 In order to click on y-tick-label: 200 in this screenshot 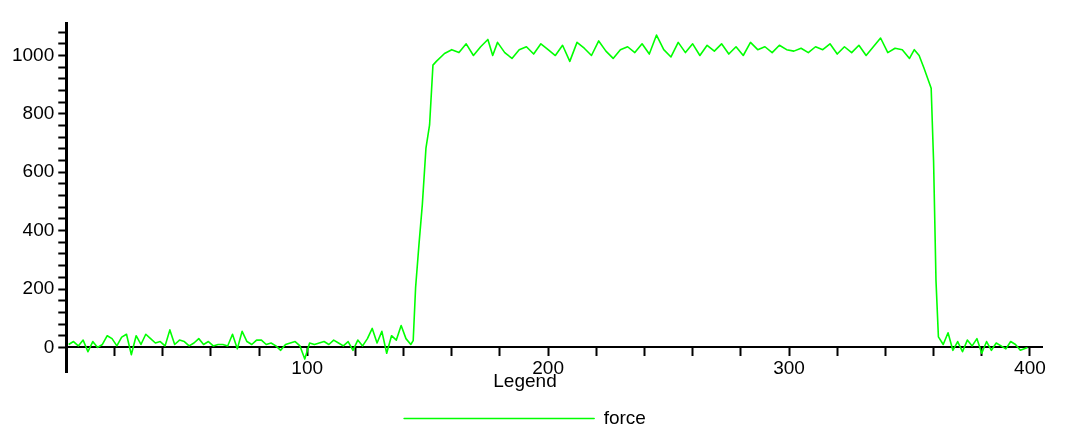, I will do `click(38, 288)`.